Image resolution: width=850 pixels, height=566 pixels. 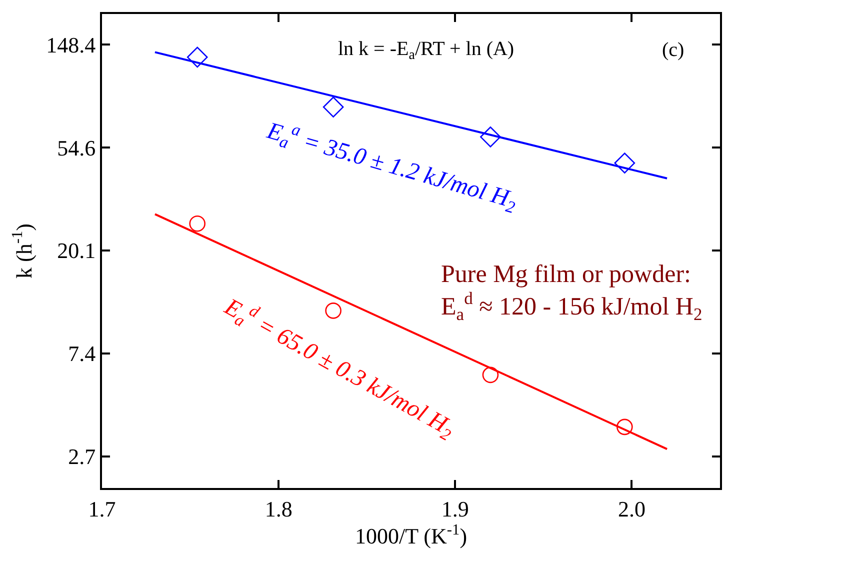 I want to click on x-tick-label: 1.8, so click(x=278, y=509).